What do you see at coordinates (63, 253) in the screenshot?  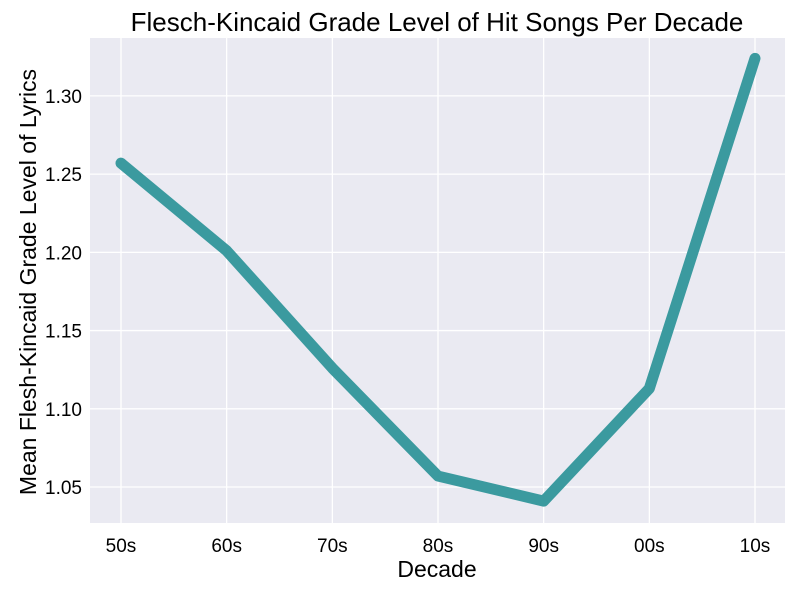 I see `y-tick-label: 1.20` at bounding box center [63, 253].